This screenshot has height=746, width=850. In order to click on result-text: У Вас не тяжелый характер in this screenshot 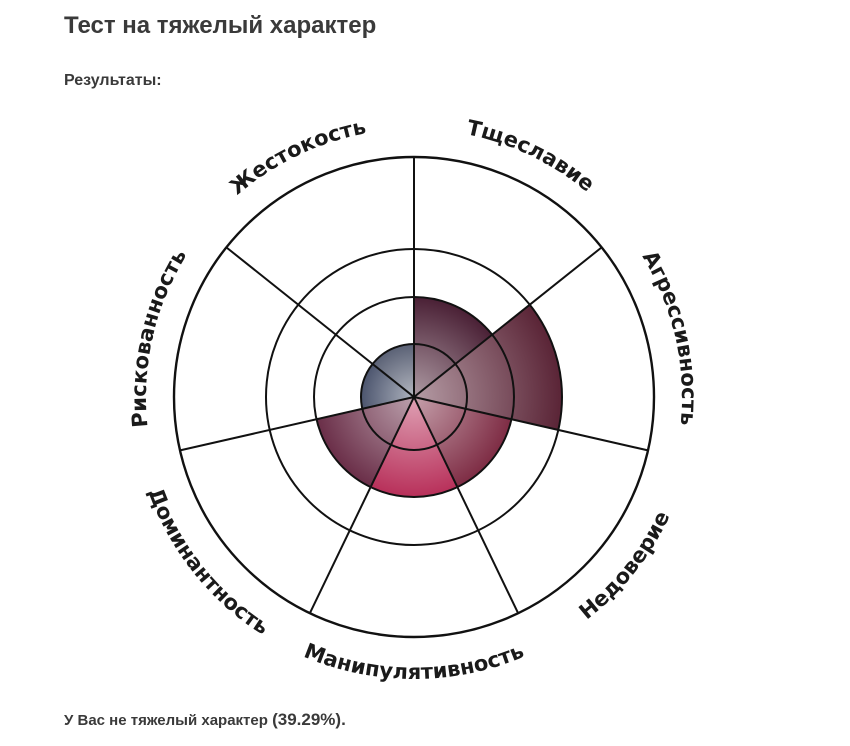, I will do `click(166, 720)`.